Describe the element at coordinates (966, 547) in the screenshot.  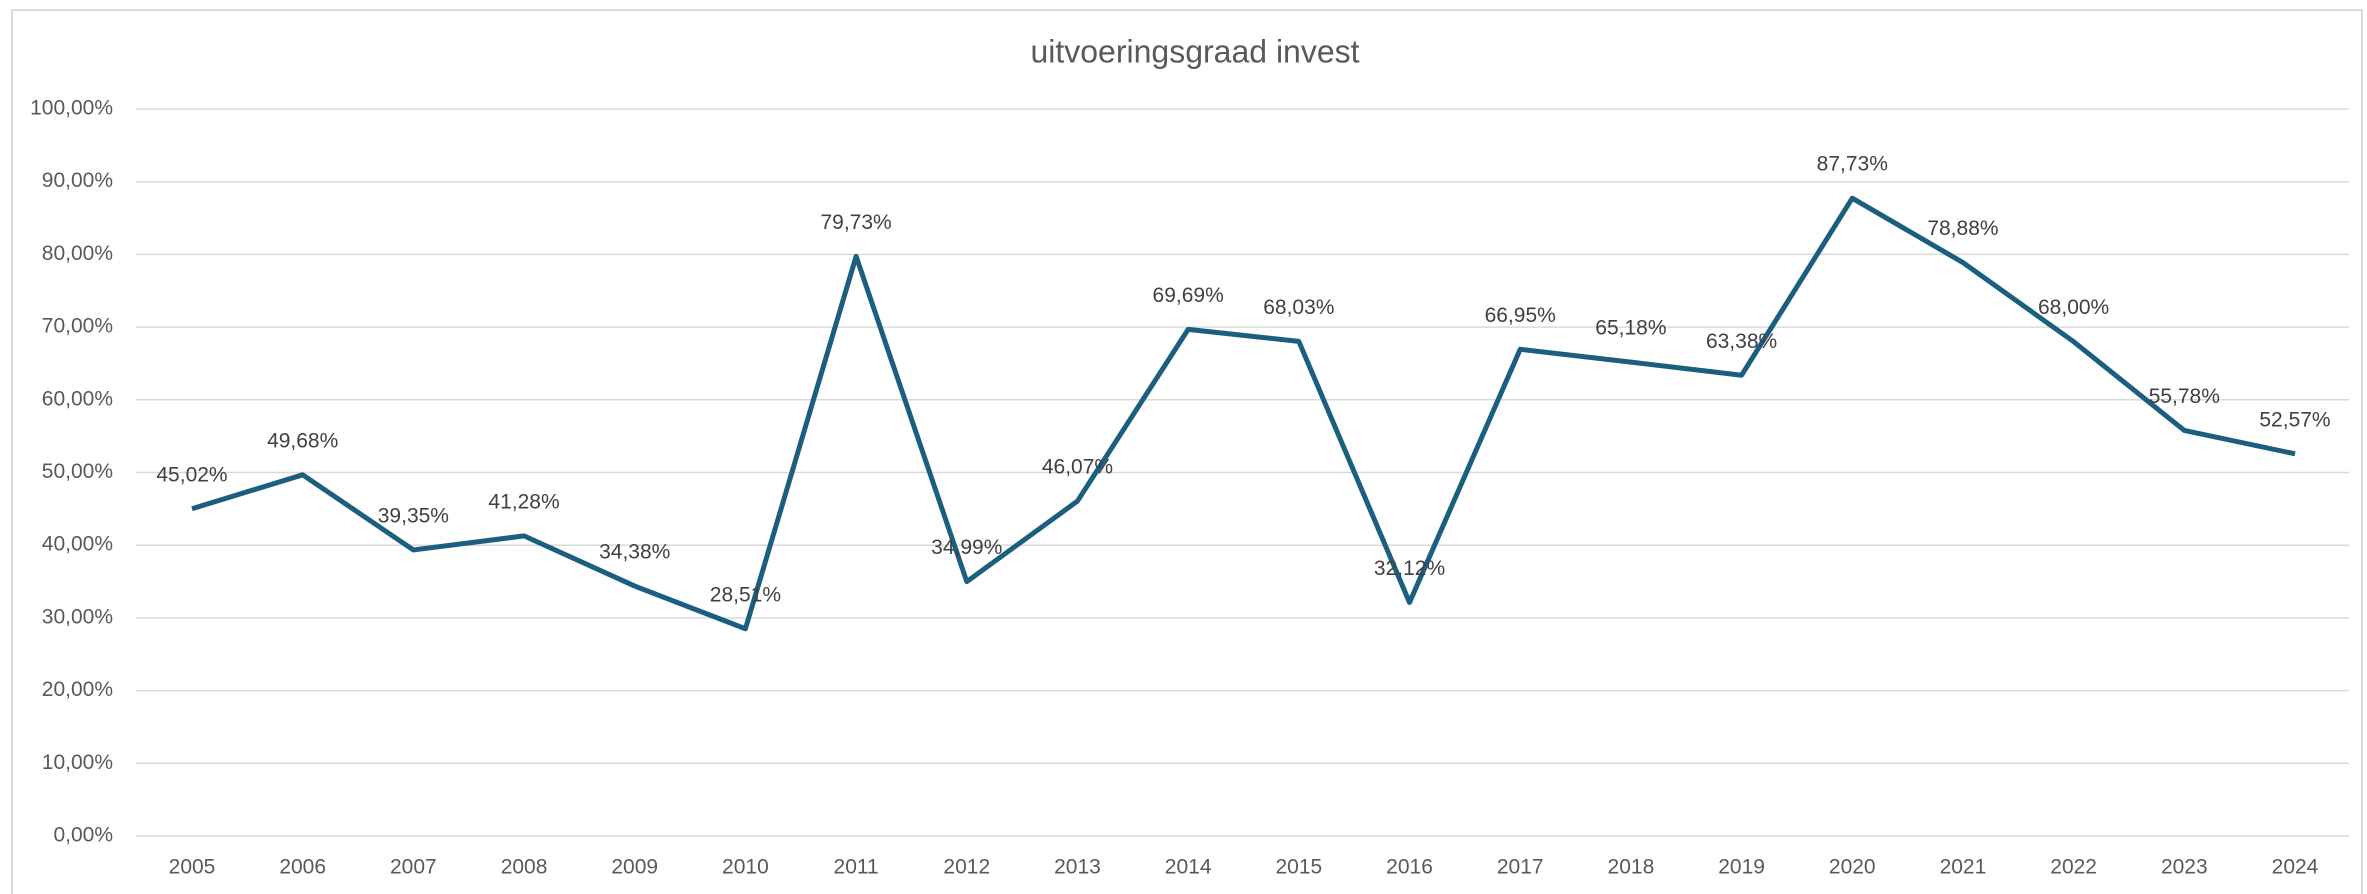
I see `data-label: 34,99%` at that location.